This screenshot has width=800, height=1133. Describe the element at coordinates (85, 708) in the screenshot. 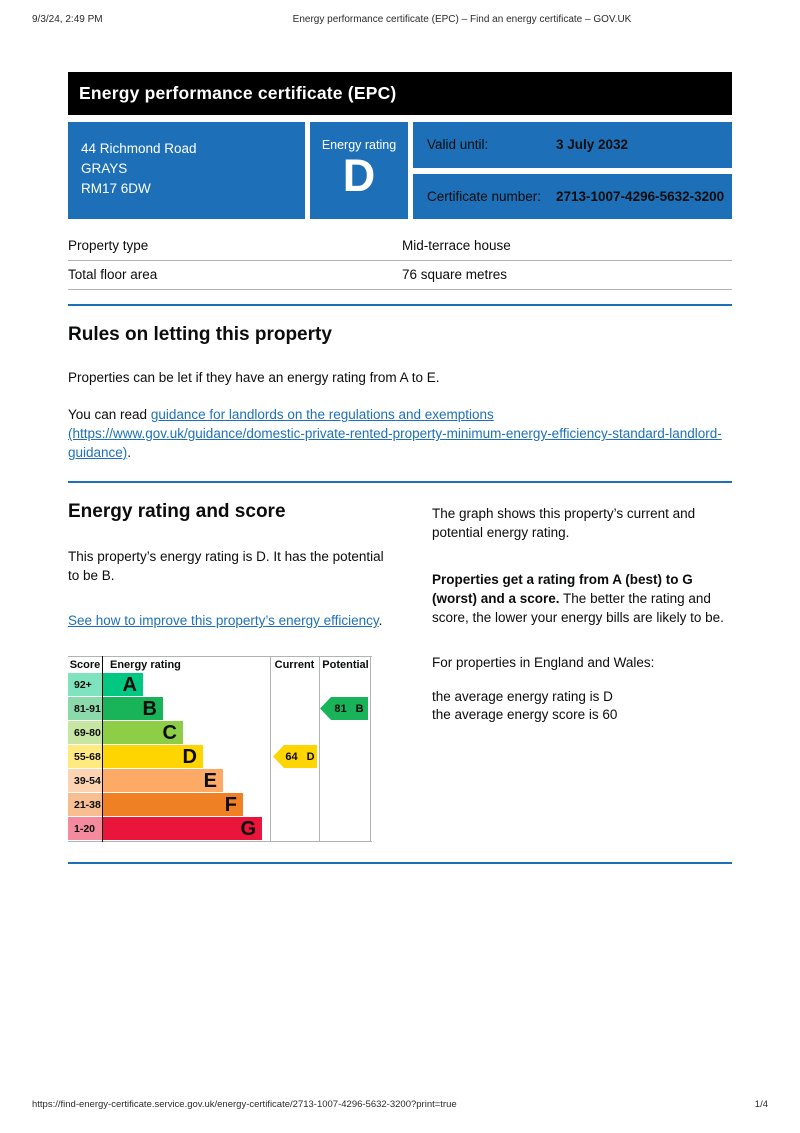

I see `score-range-b: 81-91` at that location.